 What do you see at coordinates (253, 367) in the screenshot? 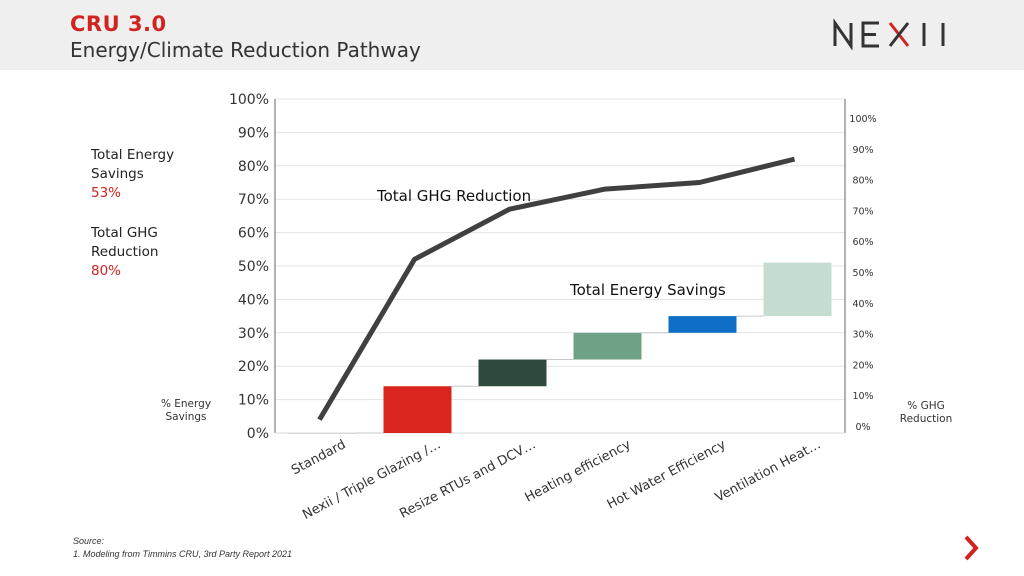
I see `y-left-tick-label: 20%` at bounding box center [253, 367].